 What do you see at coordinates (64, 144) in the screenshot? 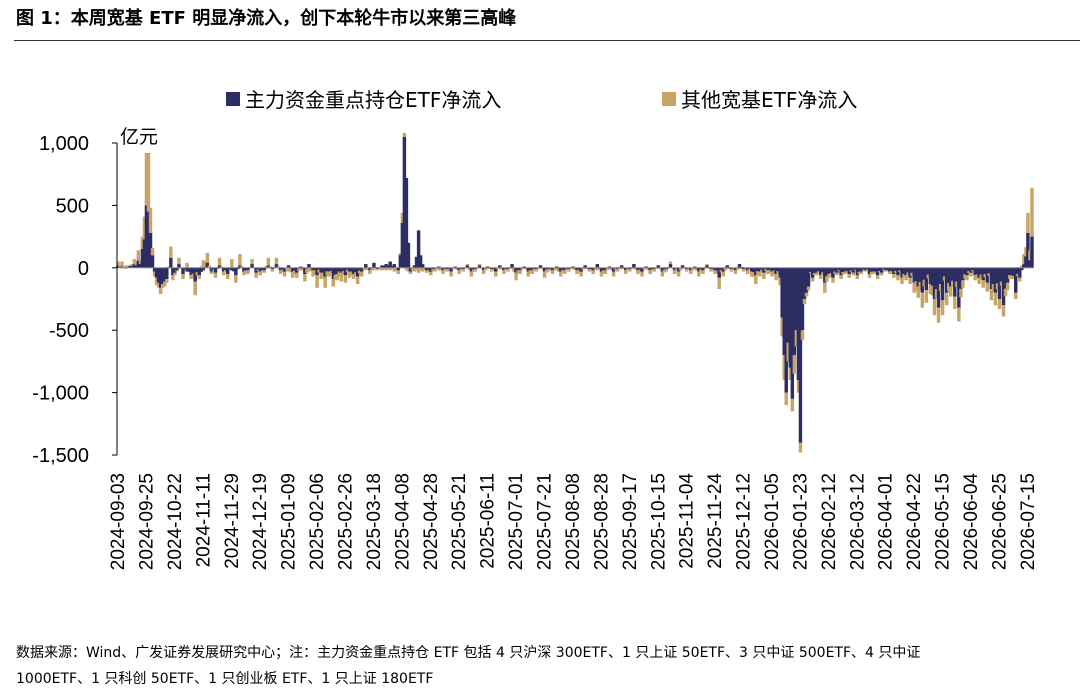
I see `y-tick-label: 1,000` at bounding box center [64, 144].